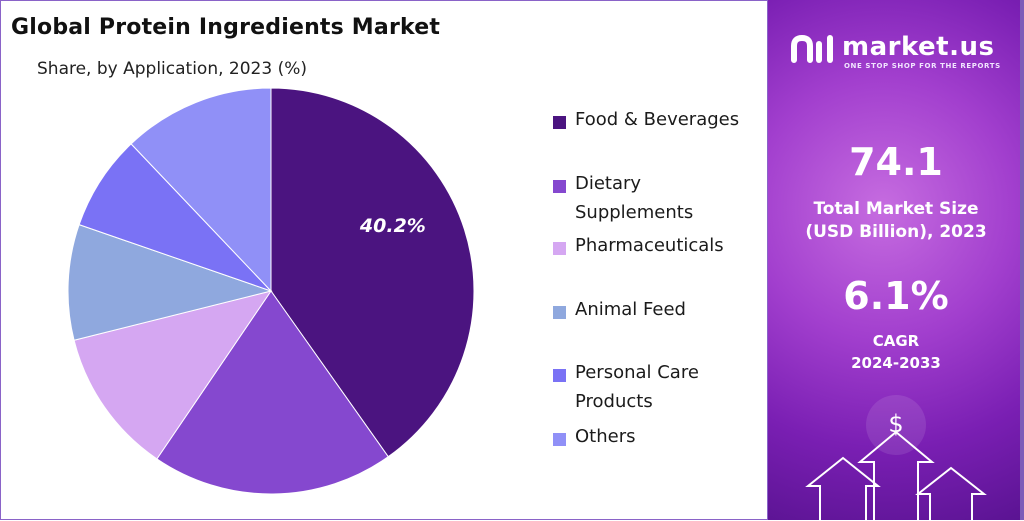 The image size is (1024, 521). I want to click on legend-label: Animal Feed, so click(630, 309).